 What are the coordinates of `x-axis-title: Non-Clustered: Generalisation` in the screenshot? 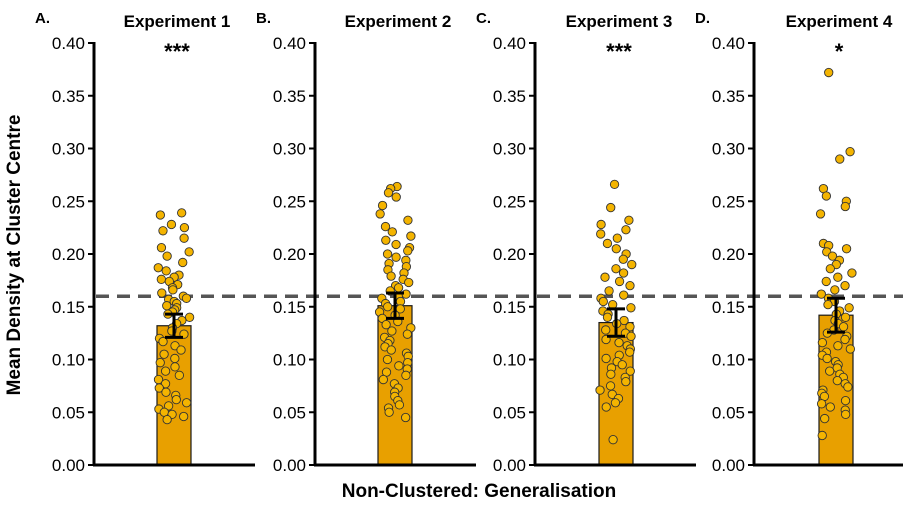 It's located at (479, 491).